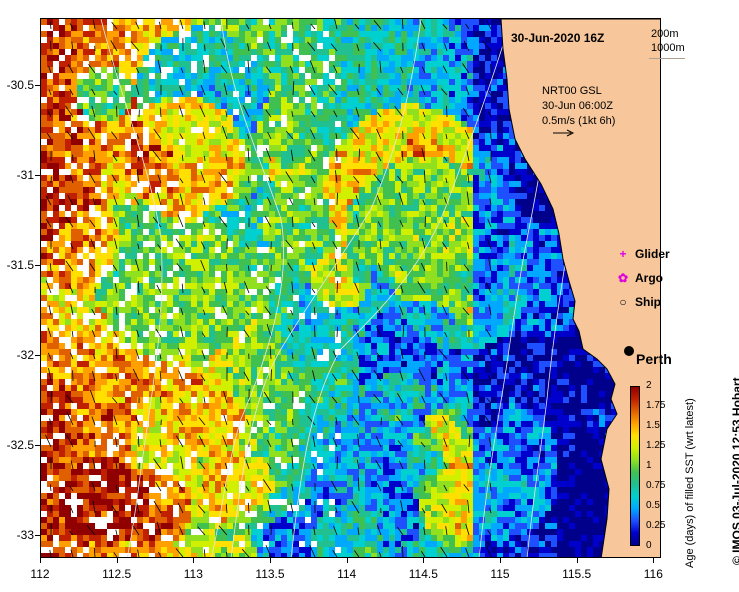  I want to click on y-tick-label: -31.5, so click(20, 264).